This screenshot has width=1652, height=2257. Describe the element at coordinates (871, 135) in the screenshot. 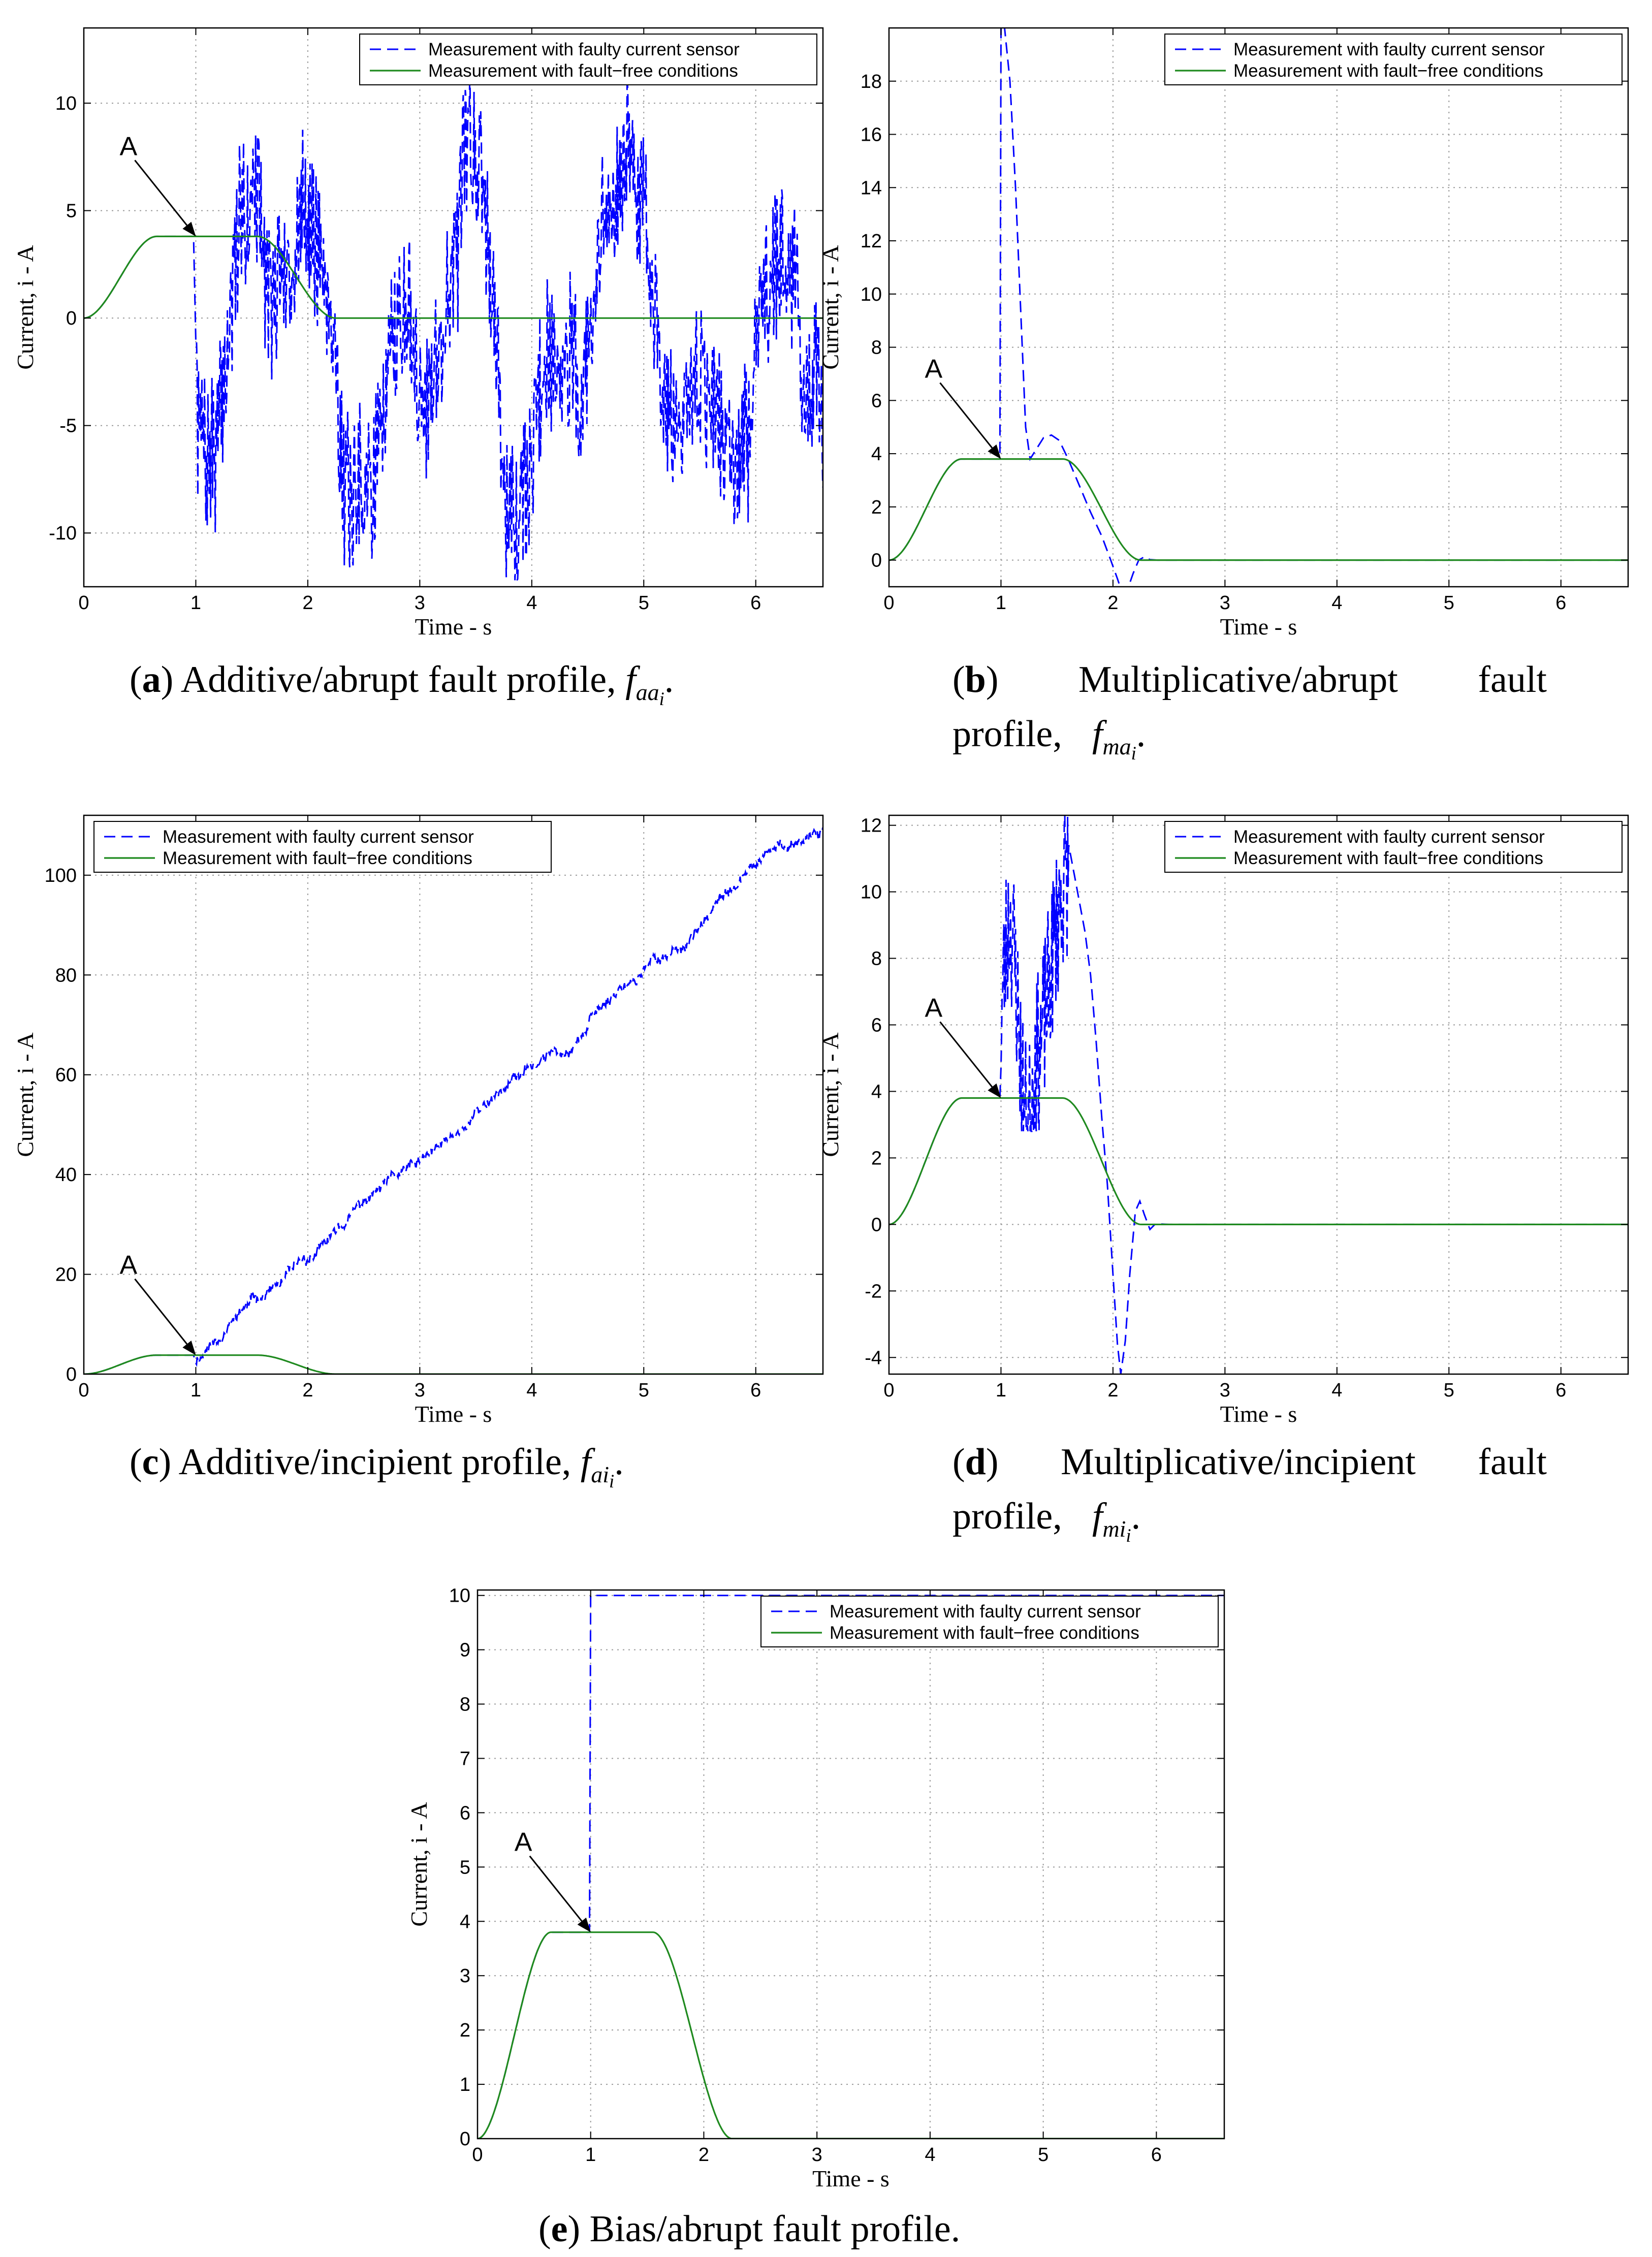

I see `y-tick-label: 16` at that location.